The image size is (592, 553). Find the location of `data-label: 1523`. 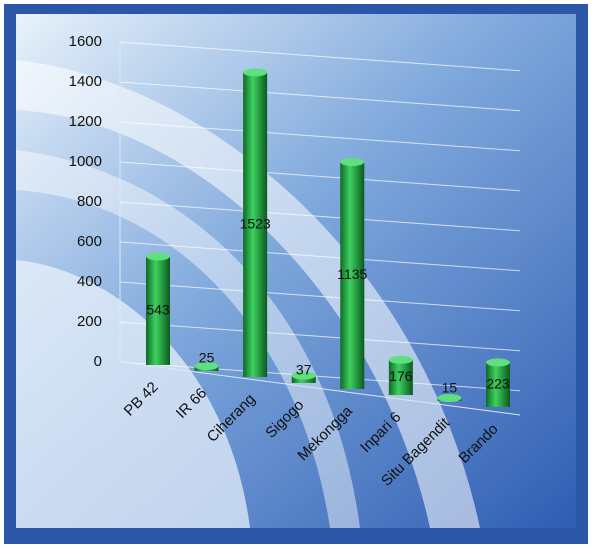

data-label: 1523 is located at coordinates (255, 223).